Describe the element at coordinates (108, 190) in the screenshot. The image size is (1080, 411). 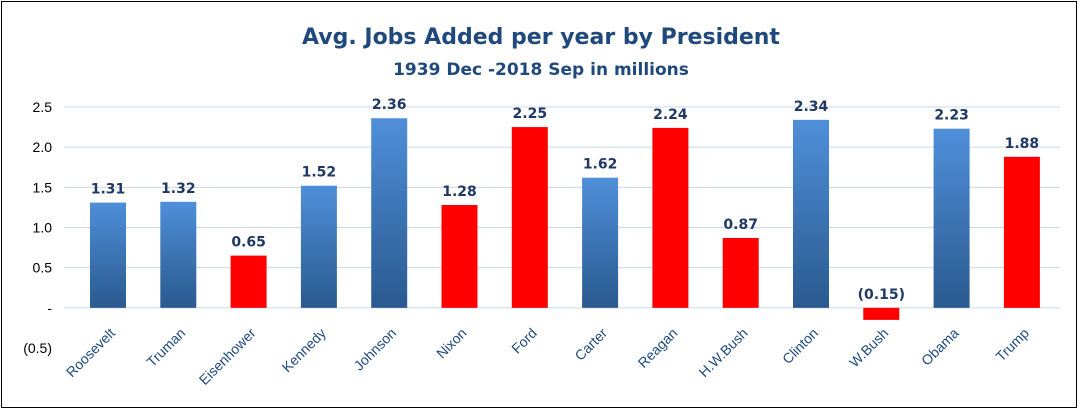
I see `data-label: 1.31` at that location.